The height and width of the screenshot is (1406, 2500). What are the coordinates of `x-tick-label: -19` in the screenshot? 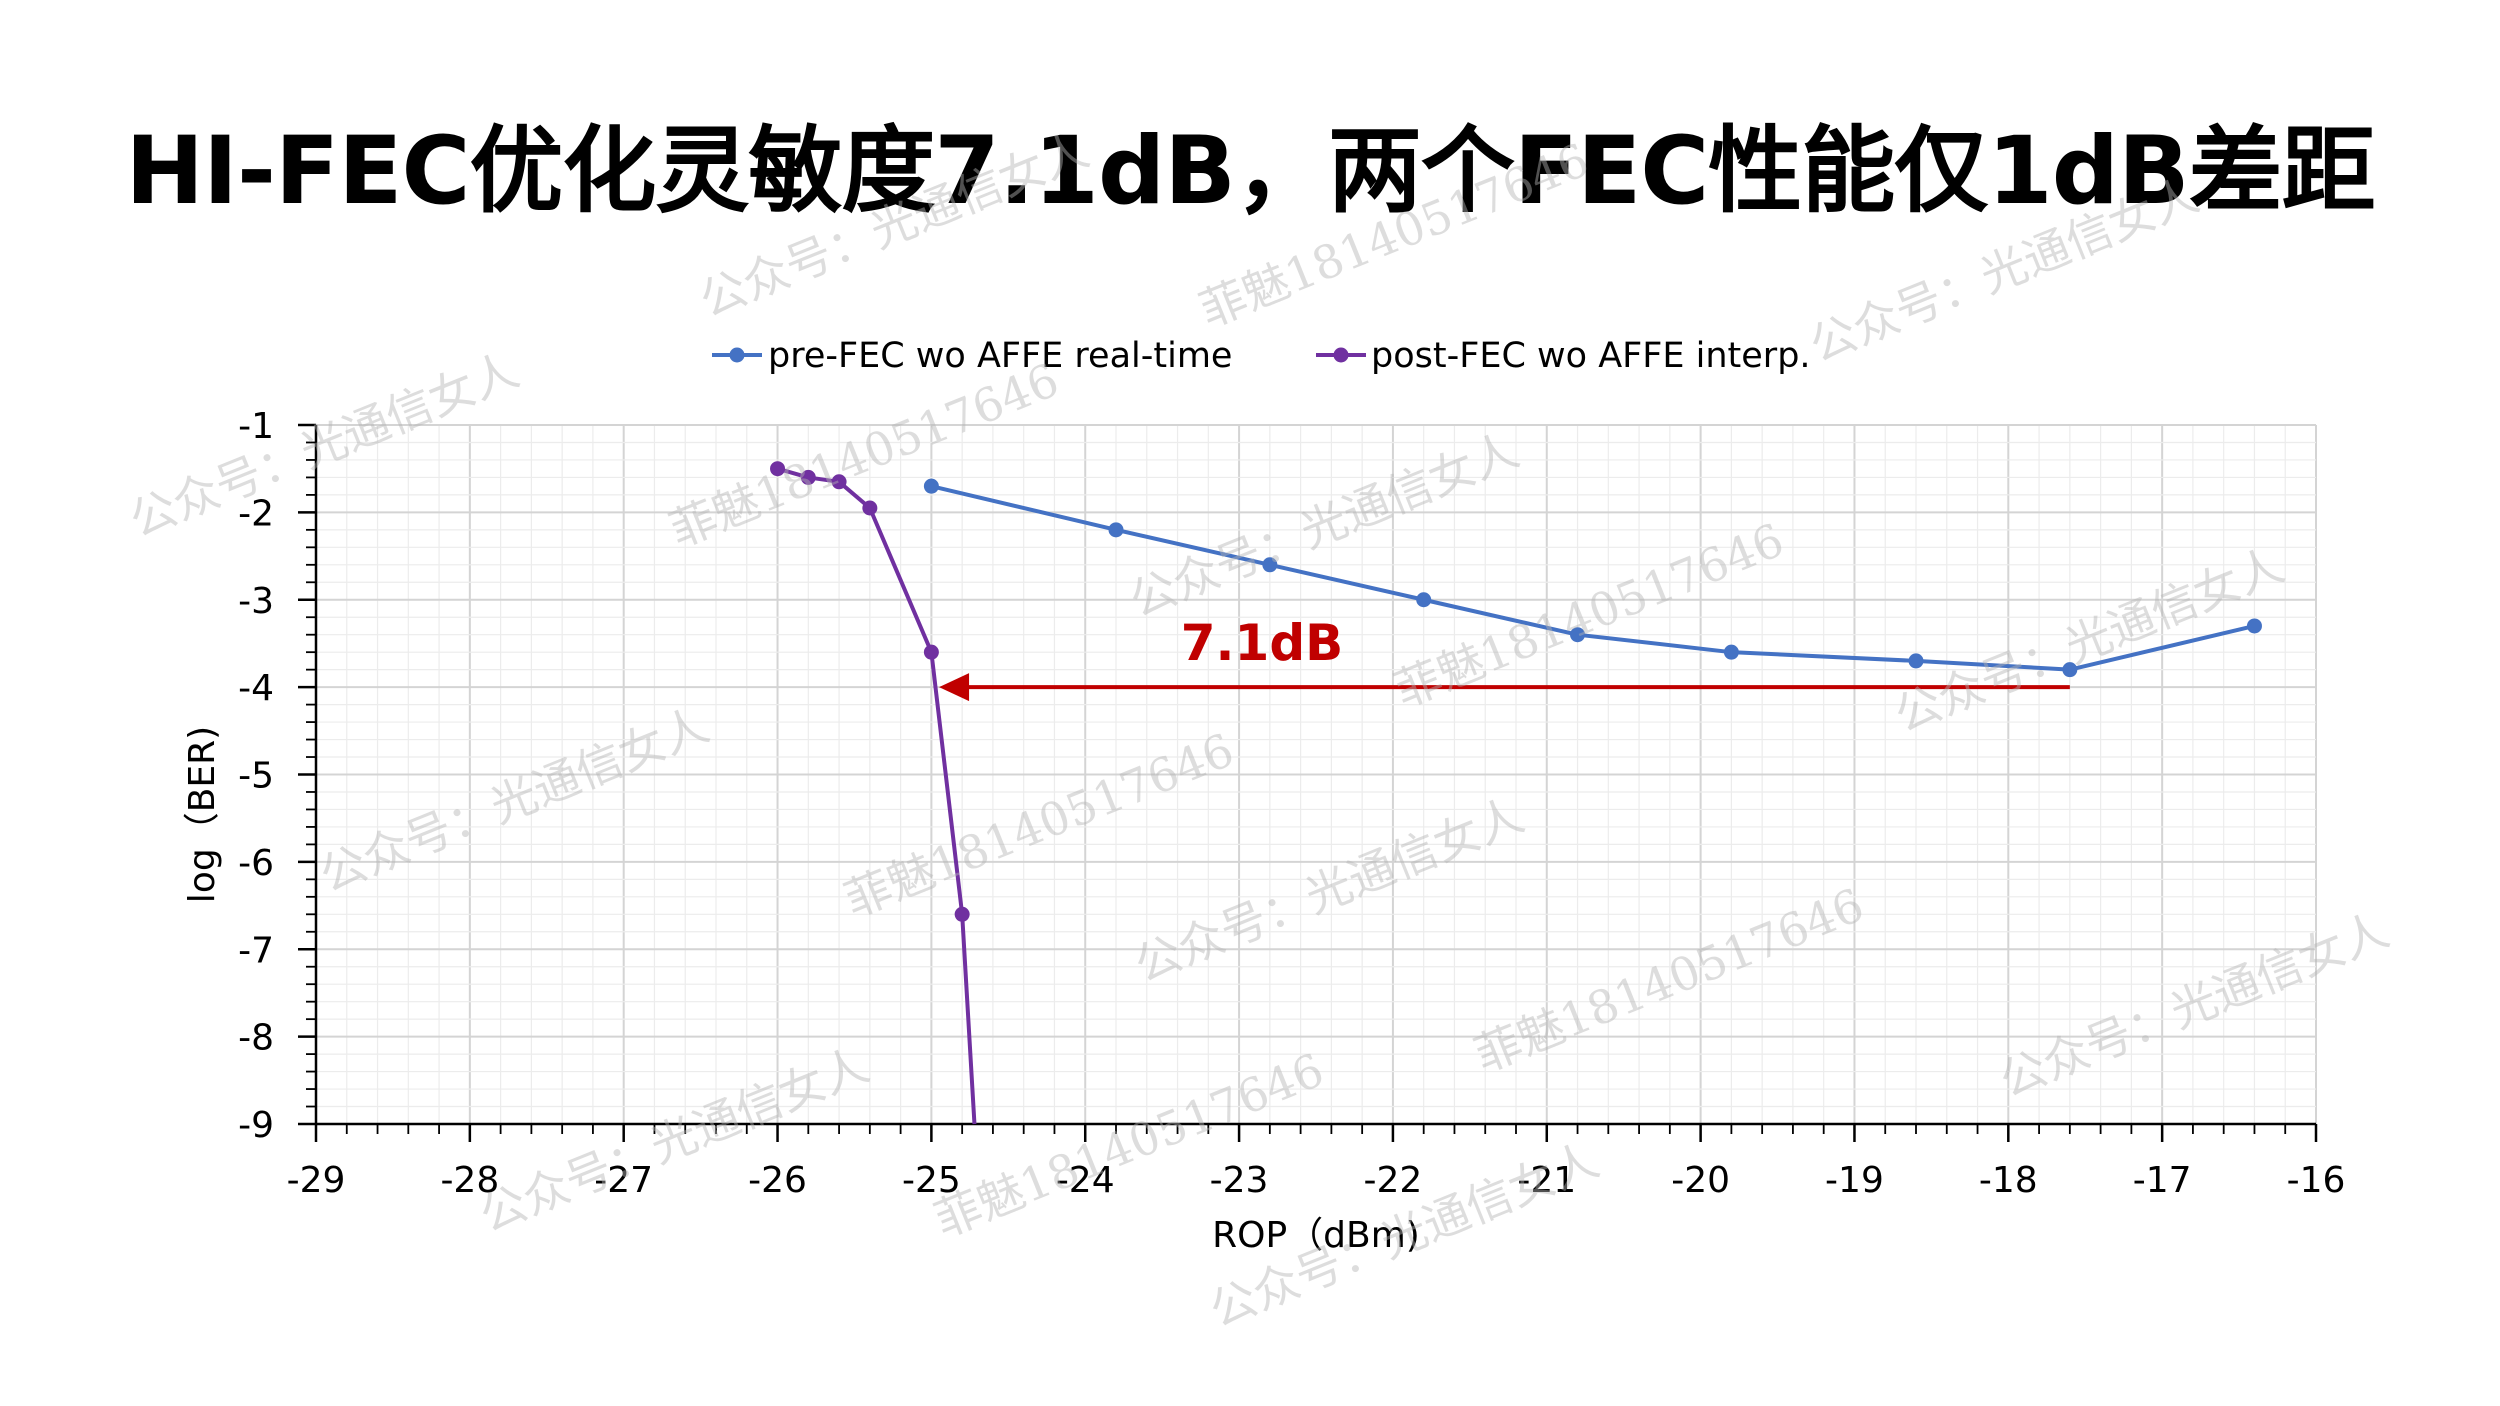 It's located at (1854, 1180).